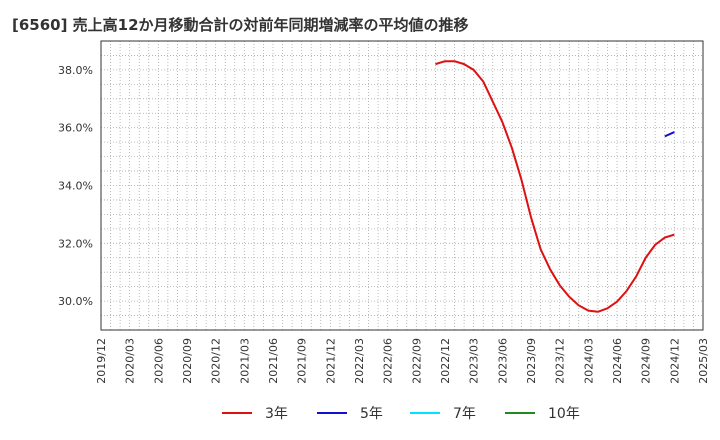 Image resolution: width=720 pixels, height=440 pixels. Describe the element at coordinates (75, 128) in the screenshot. I see `y-tick-label: 36.0%` at that location.